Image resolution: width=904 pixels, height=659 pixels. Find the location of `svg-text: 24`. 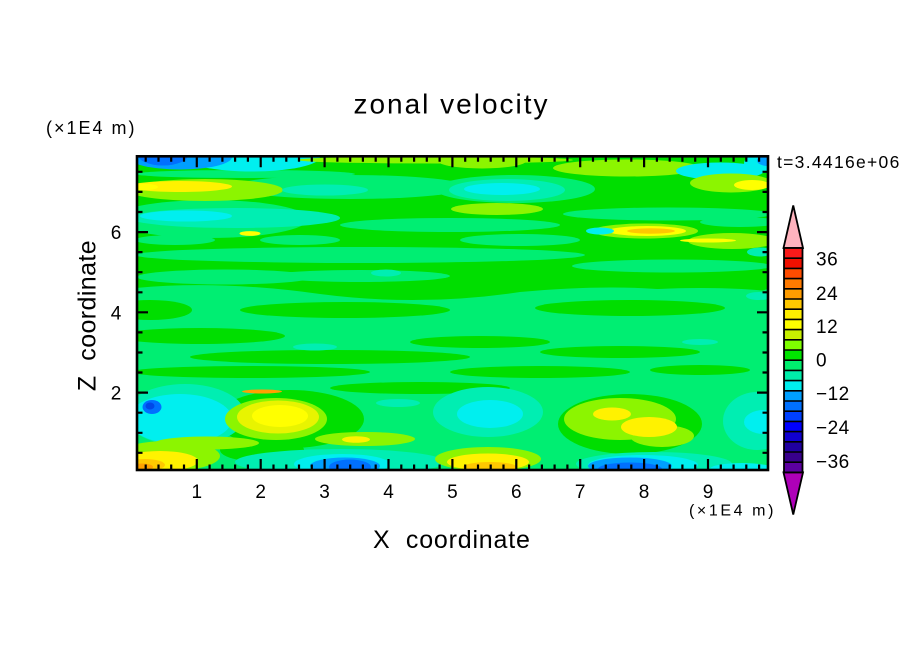

svg-text: 24 is located at coordinates (827, 294).